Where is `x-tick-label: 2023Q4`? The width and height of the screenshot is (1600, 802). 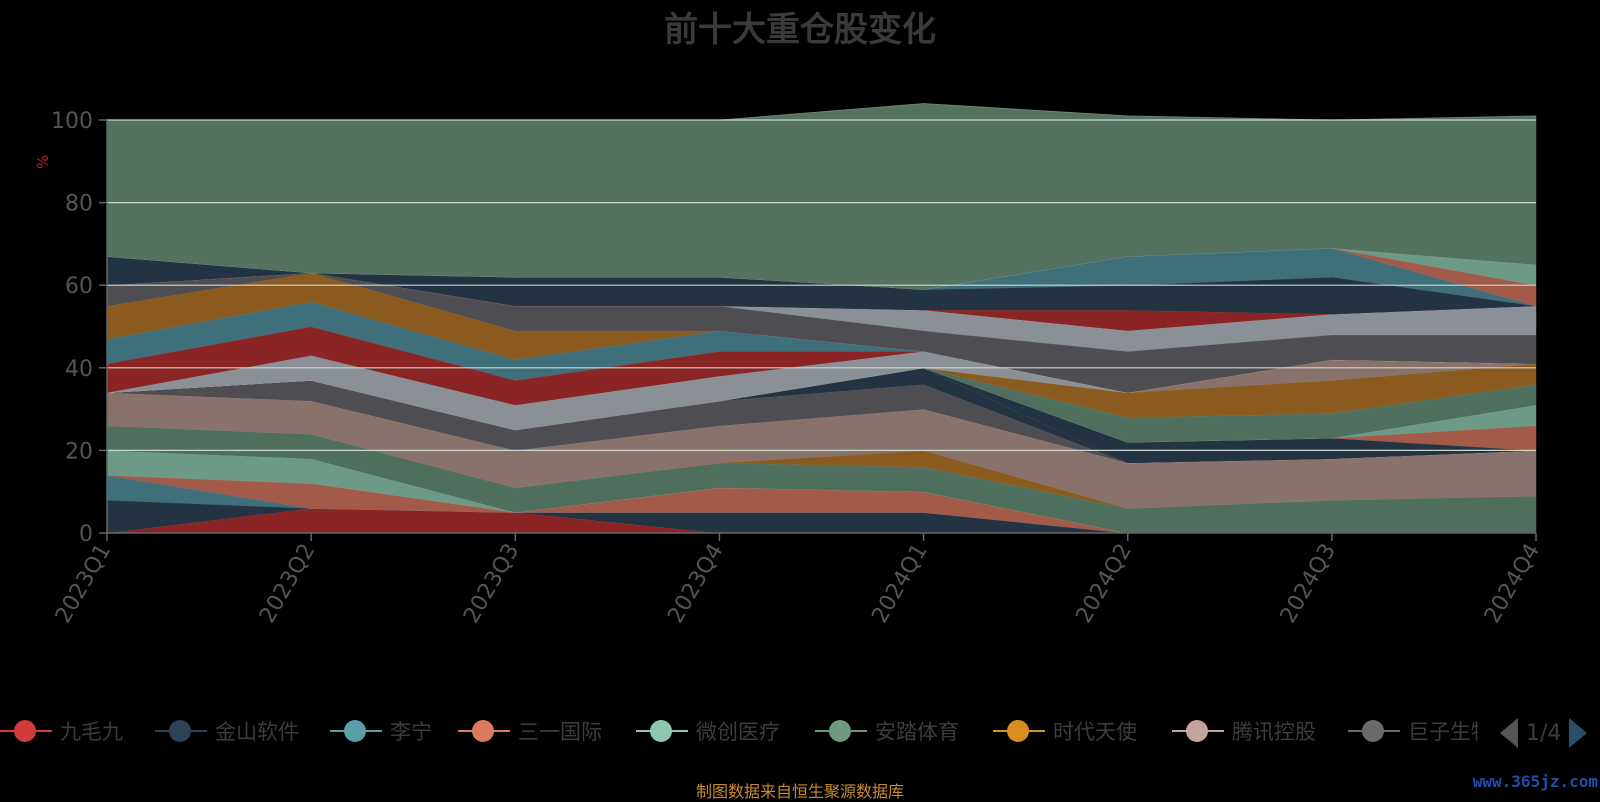
x-tick-label: 2023Q4 is located at coordinates (695, 584).